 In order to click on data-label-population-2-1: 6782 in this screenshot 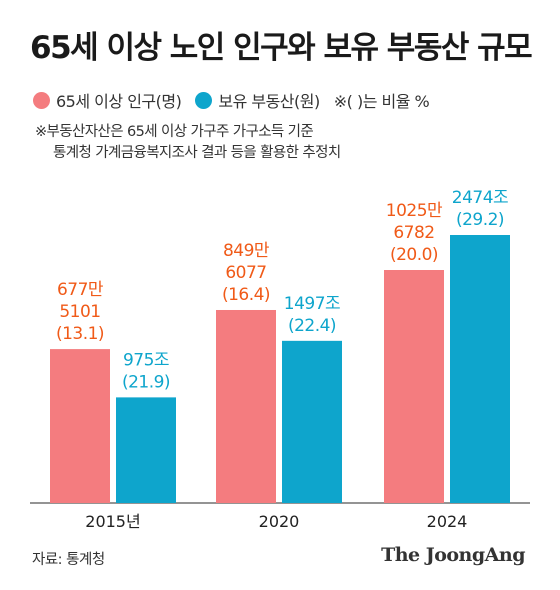, I will do `click(413, 233)`.